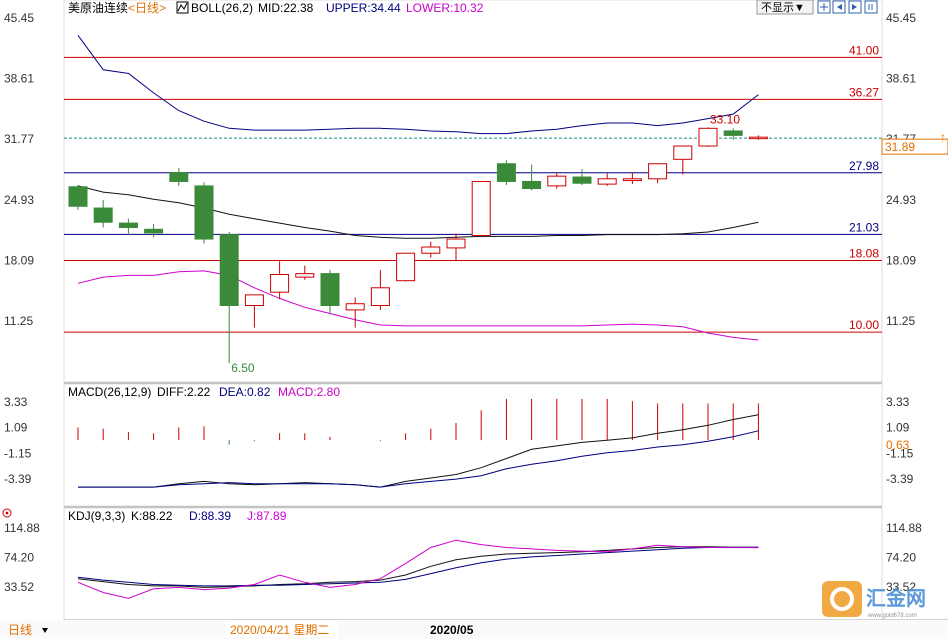 The height and width of the screenshot is (639, 948). What do you see at coordinates (871, 7) in the screenshot?
I see `zoom-out-icon` at bounding box center [871, 7].